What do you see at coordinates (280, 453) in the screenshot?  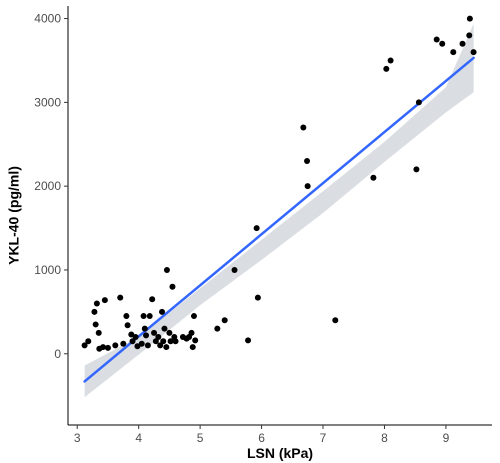 I see `x-axis-title: LSN (kPa)` at bounding box center [280, 453].